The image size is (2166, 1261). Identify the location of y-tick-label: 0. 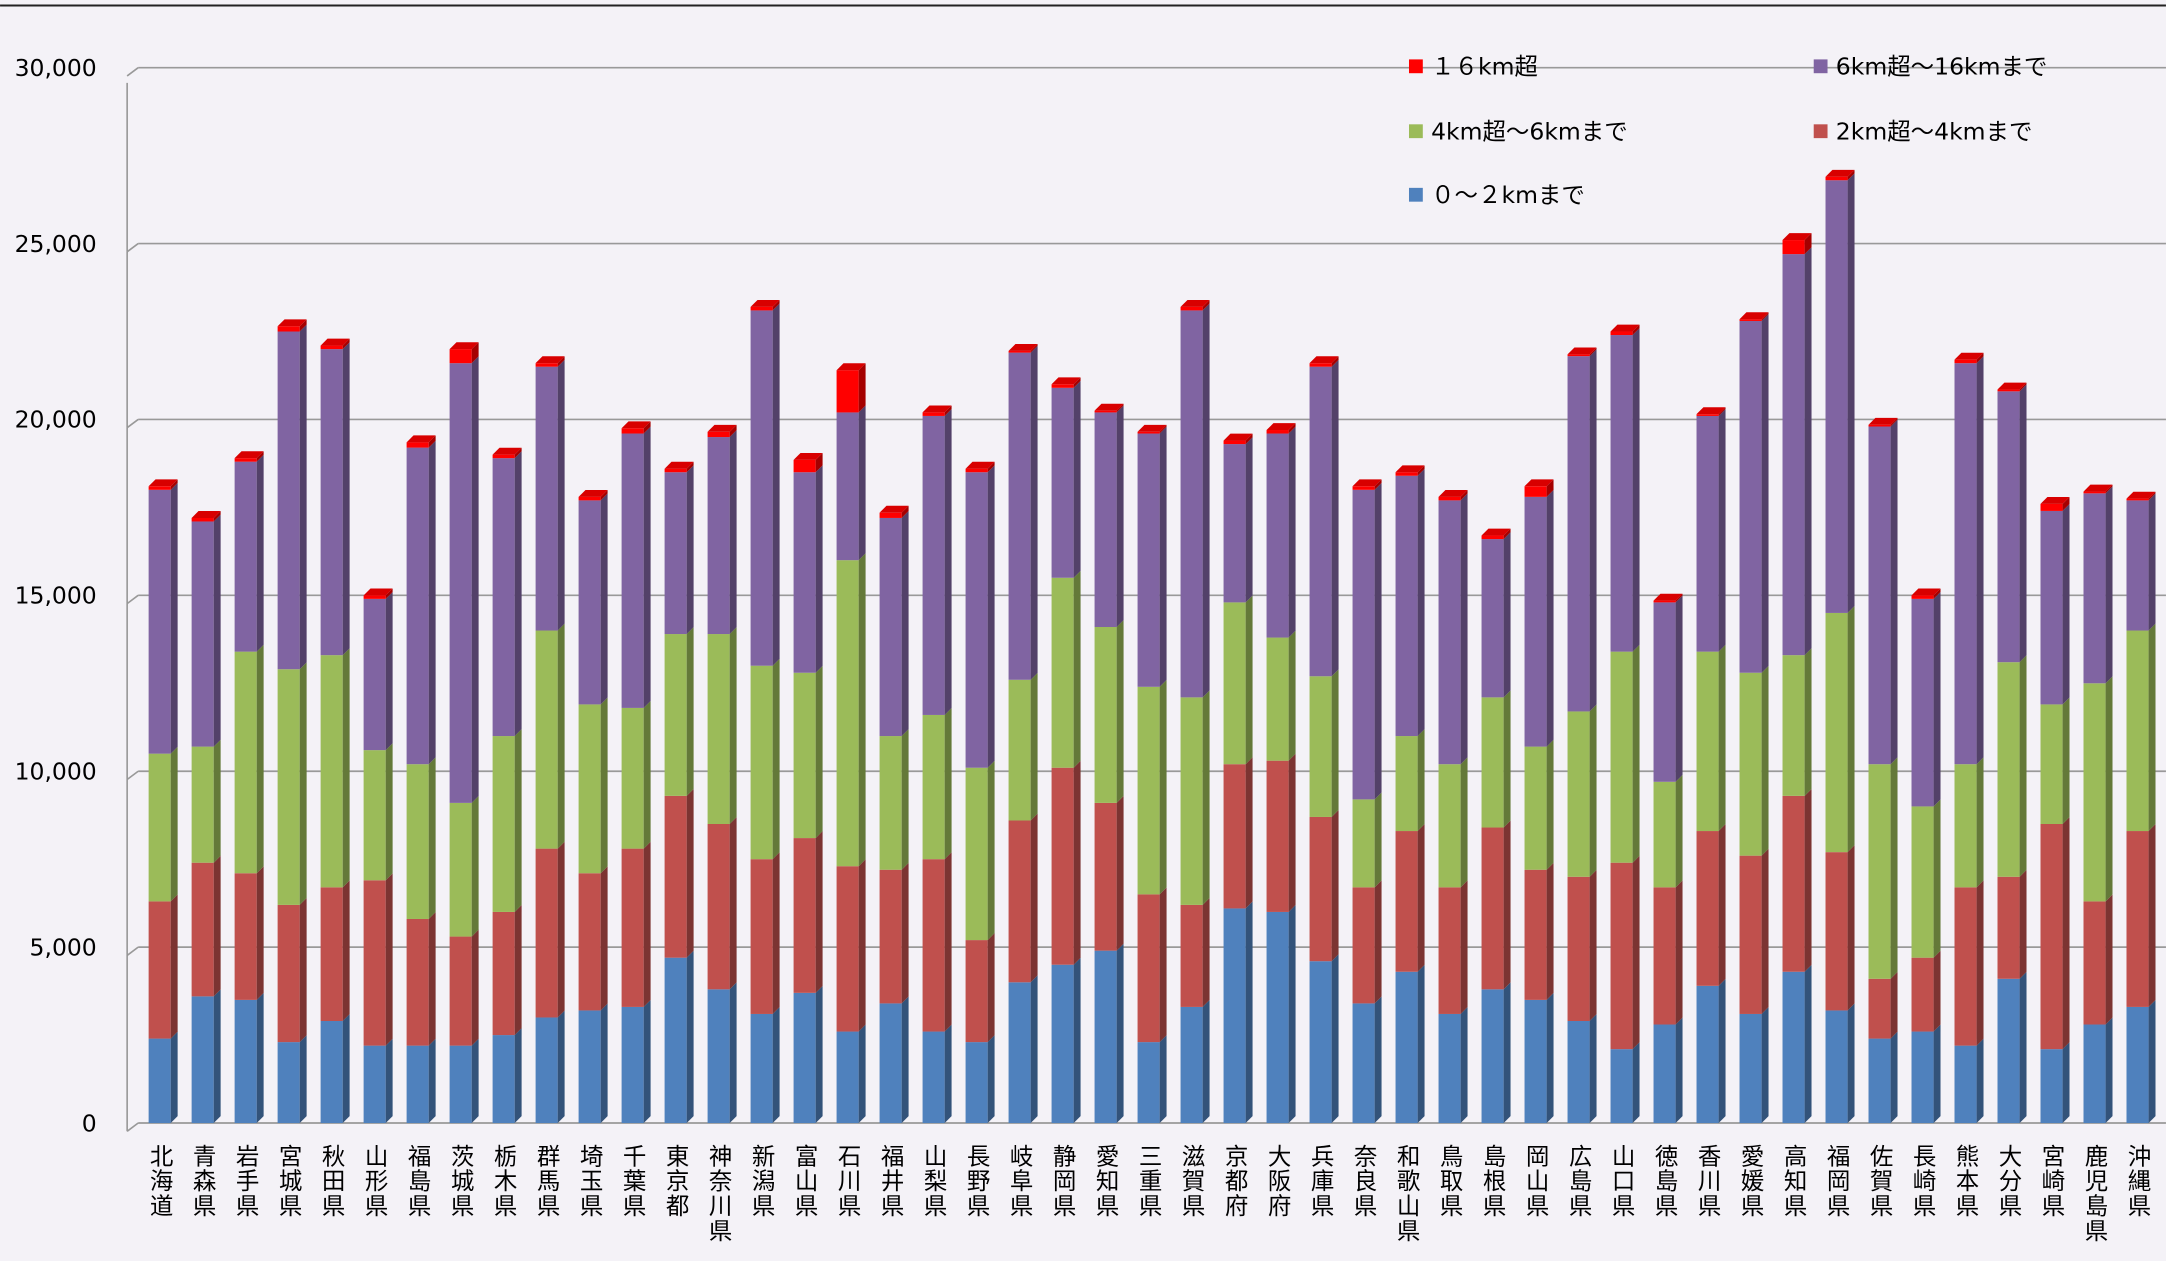
(89, 1123).